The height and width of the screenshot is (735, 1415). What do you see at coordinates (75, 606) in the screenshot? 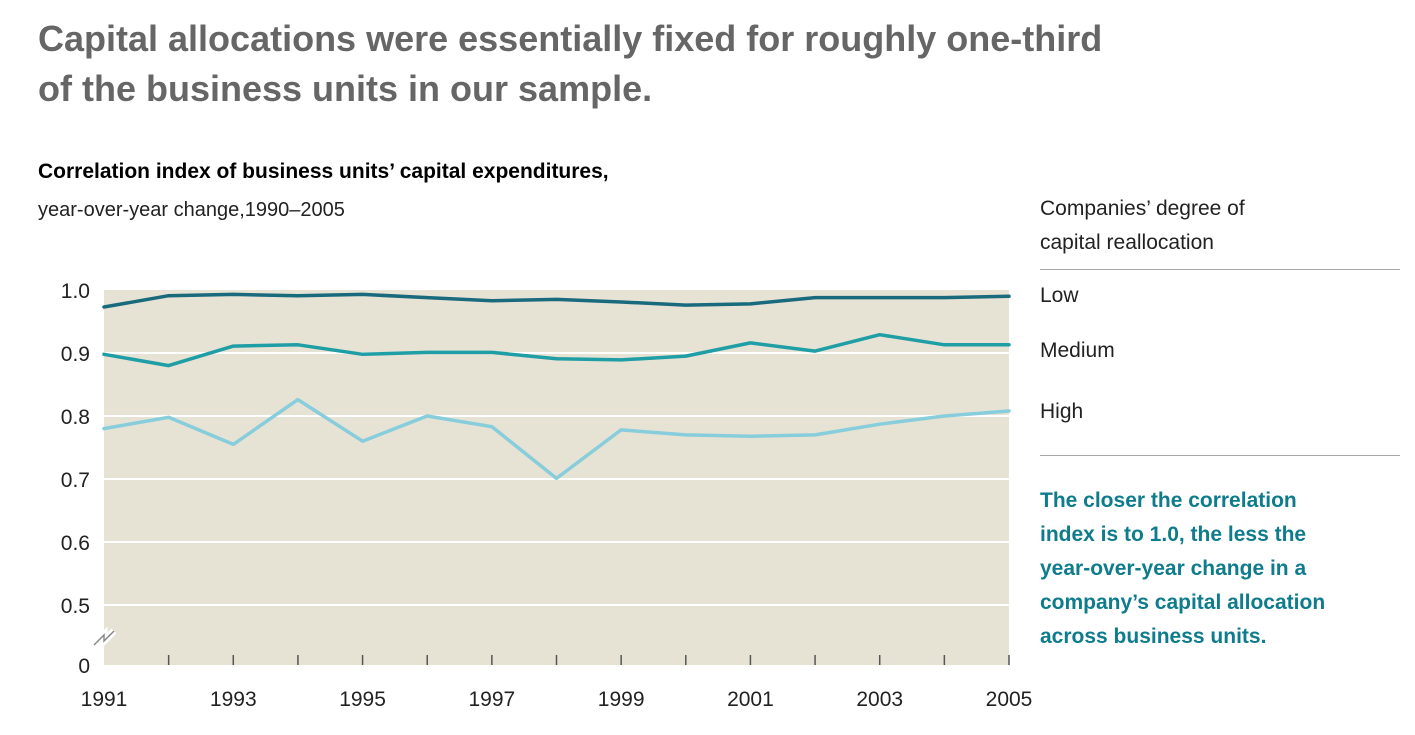
I see `y-tick-label: 0.5` at bounding box center [75, 606].